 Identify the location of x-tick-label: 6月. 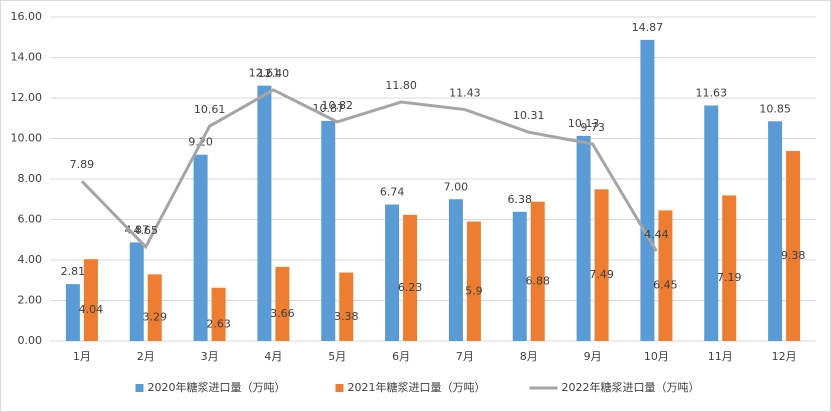
(401, 356).